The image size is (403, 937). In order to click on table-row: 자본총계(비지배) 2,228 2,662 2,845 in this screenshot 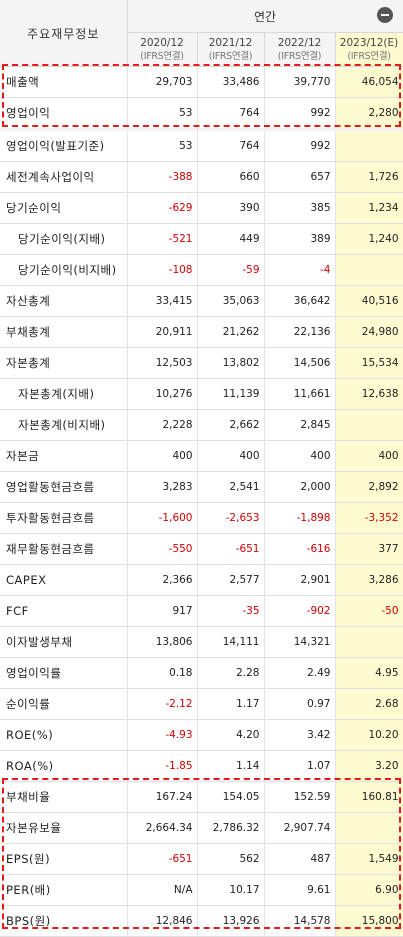, I will do `click(201, 425)`.